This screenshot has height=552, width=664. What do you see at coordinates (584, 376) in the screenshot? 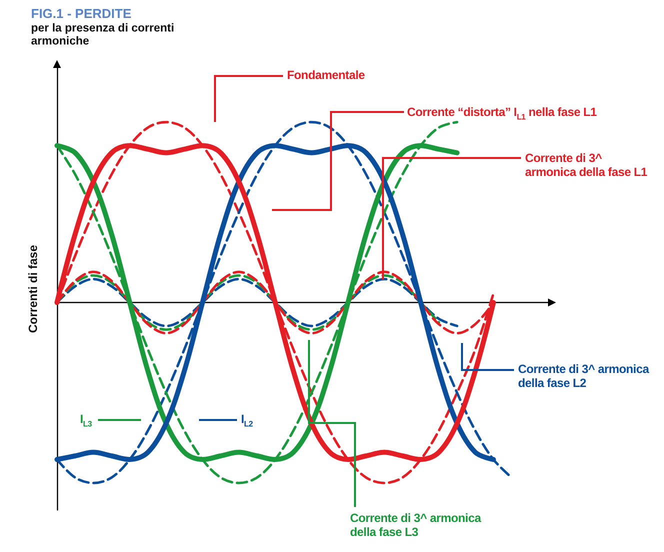
I see `annotation: Corrente di 3^ armonica della fase L2` at bounding box center [584, 376].